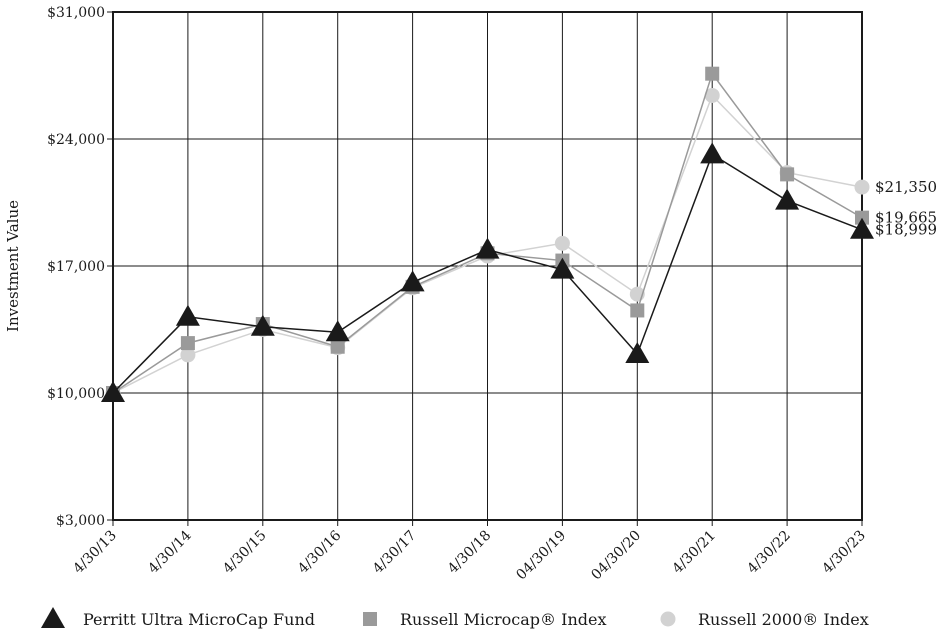 This screenshot has height=639, width=951. Describe the element at coordinates (76, 267) in the screenshot. I see `y-tick-label: $17,000` at that location.